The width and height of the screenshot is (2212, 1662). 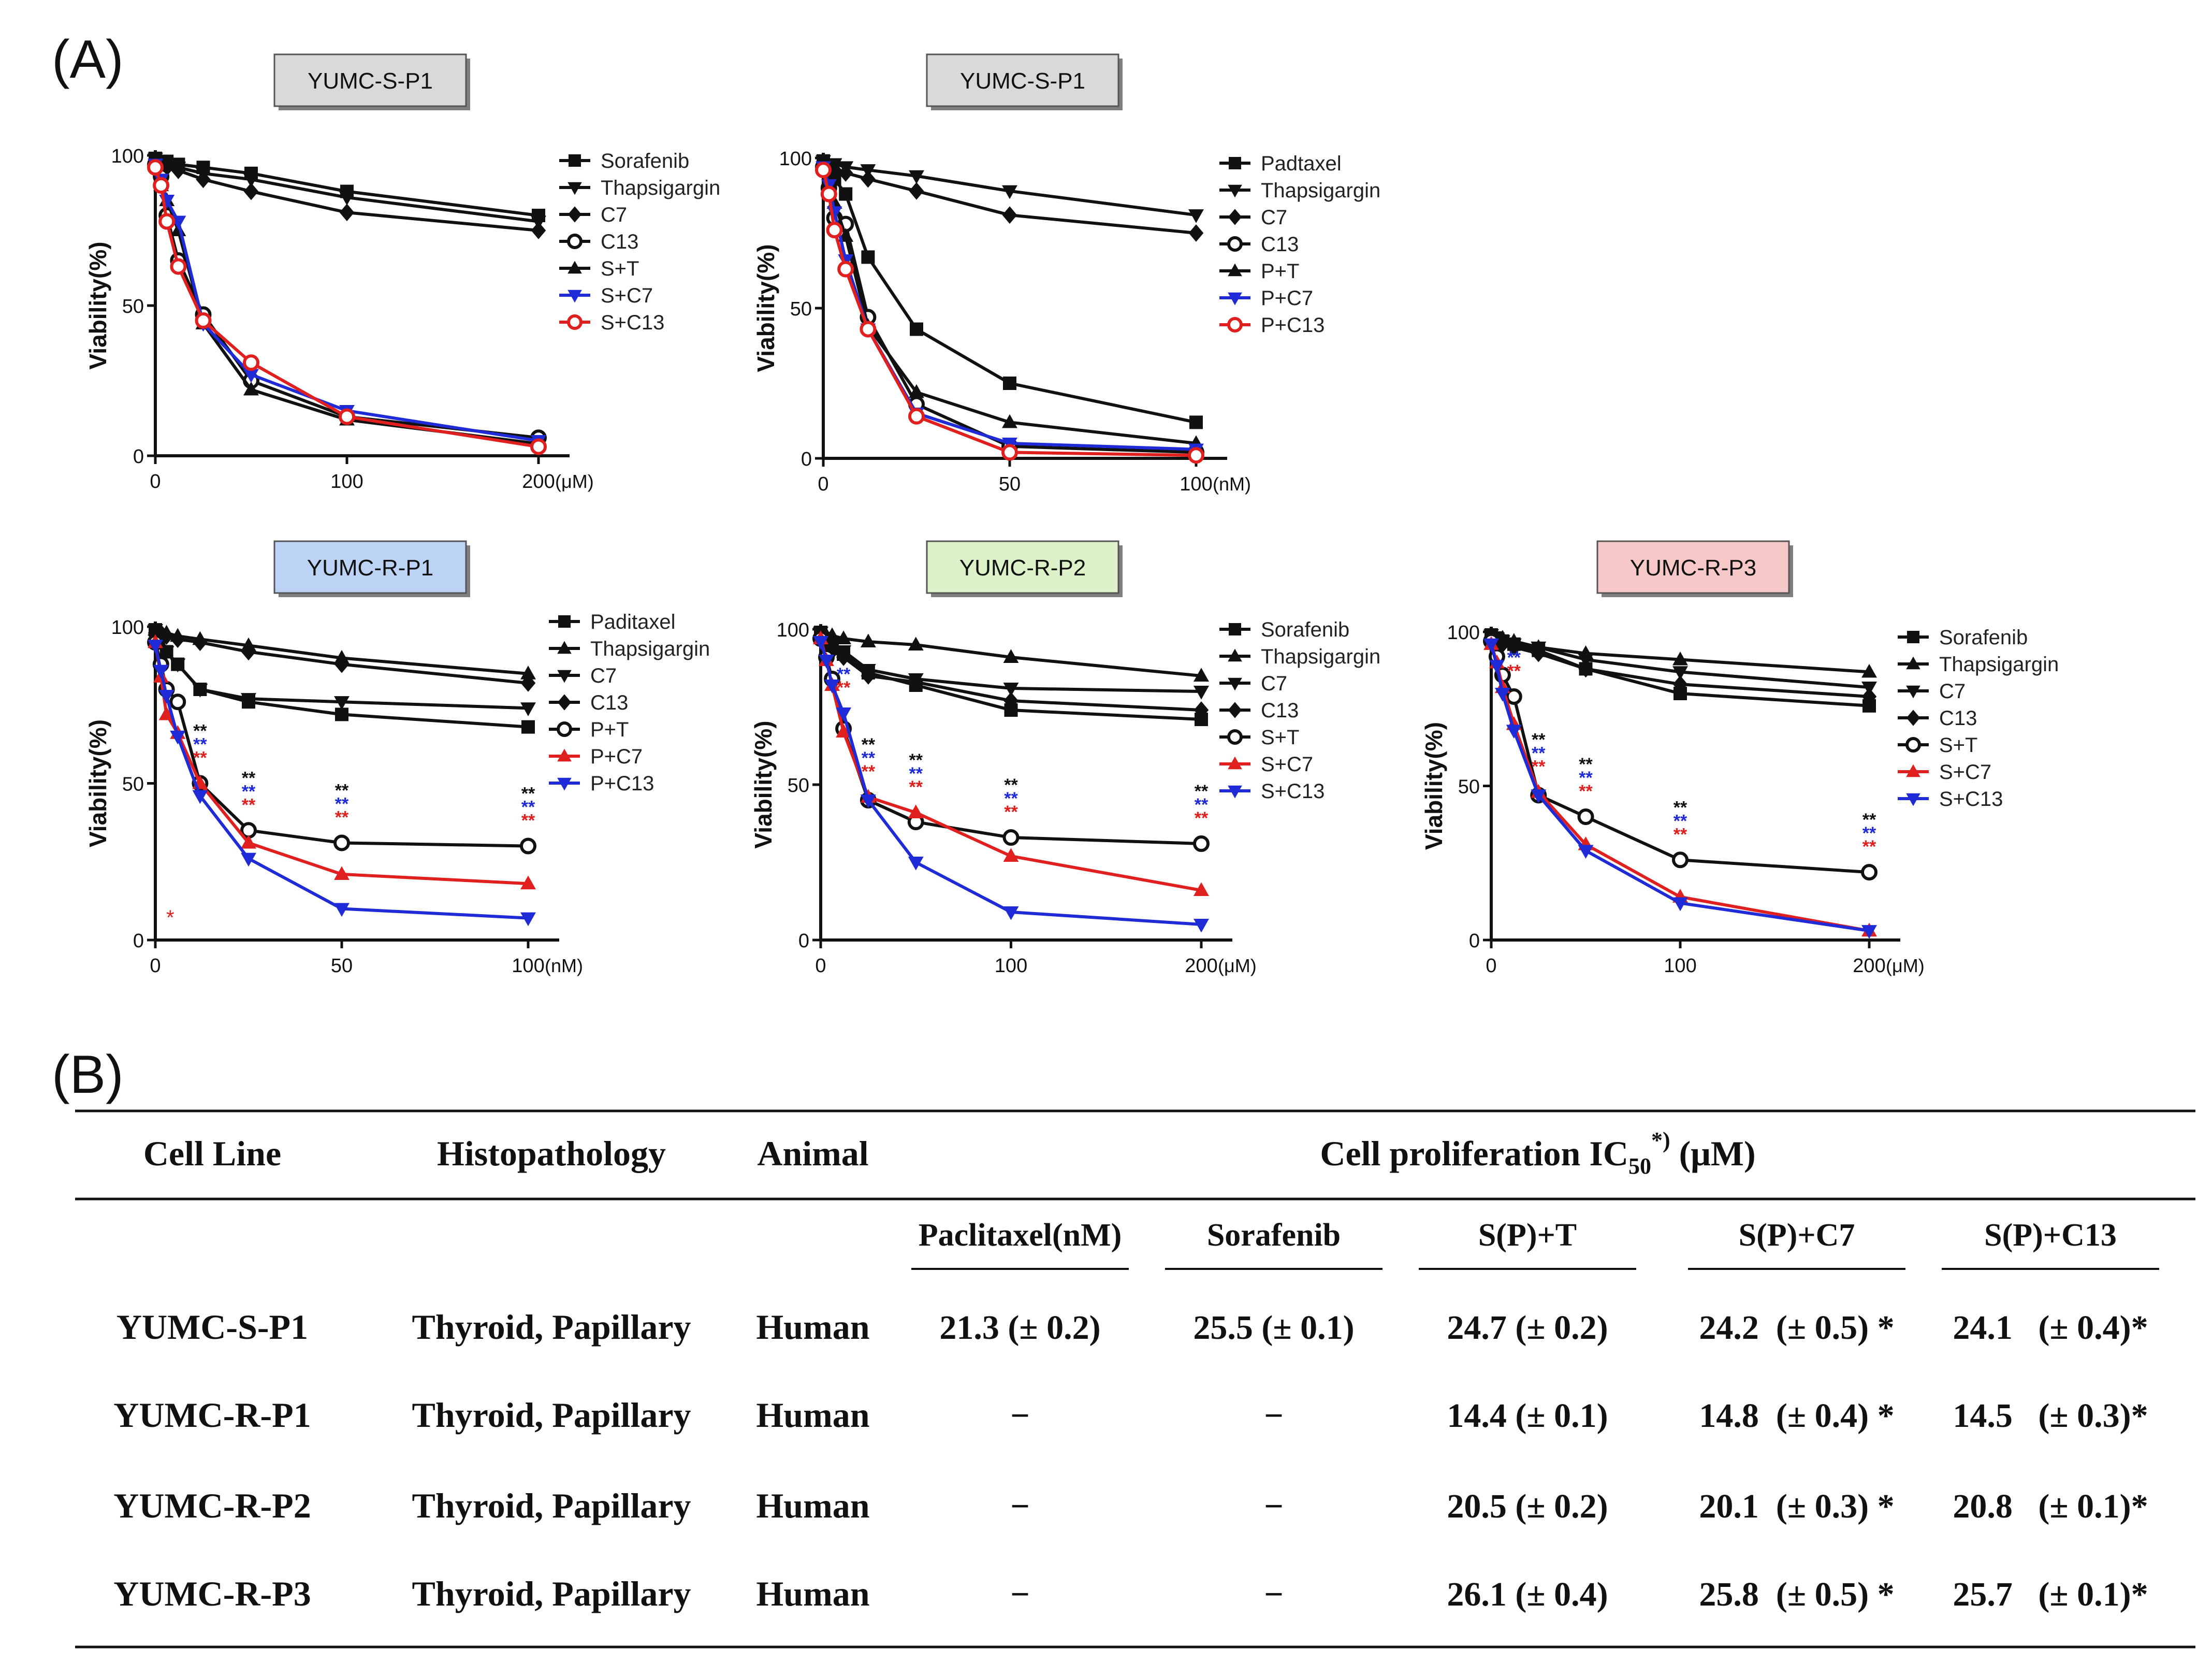 I want to click on series-p-c13, so click(x=1009, y=313).